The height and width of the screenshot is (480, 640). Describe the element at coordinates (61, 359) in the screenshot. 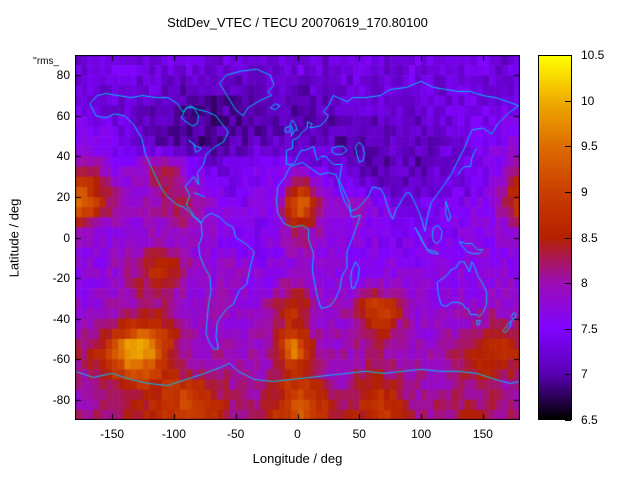

I see `y-tick-label: -60` at that location.